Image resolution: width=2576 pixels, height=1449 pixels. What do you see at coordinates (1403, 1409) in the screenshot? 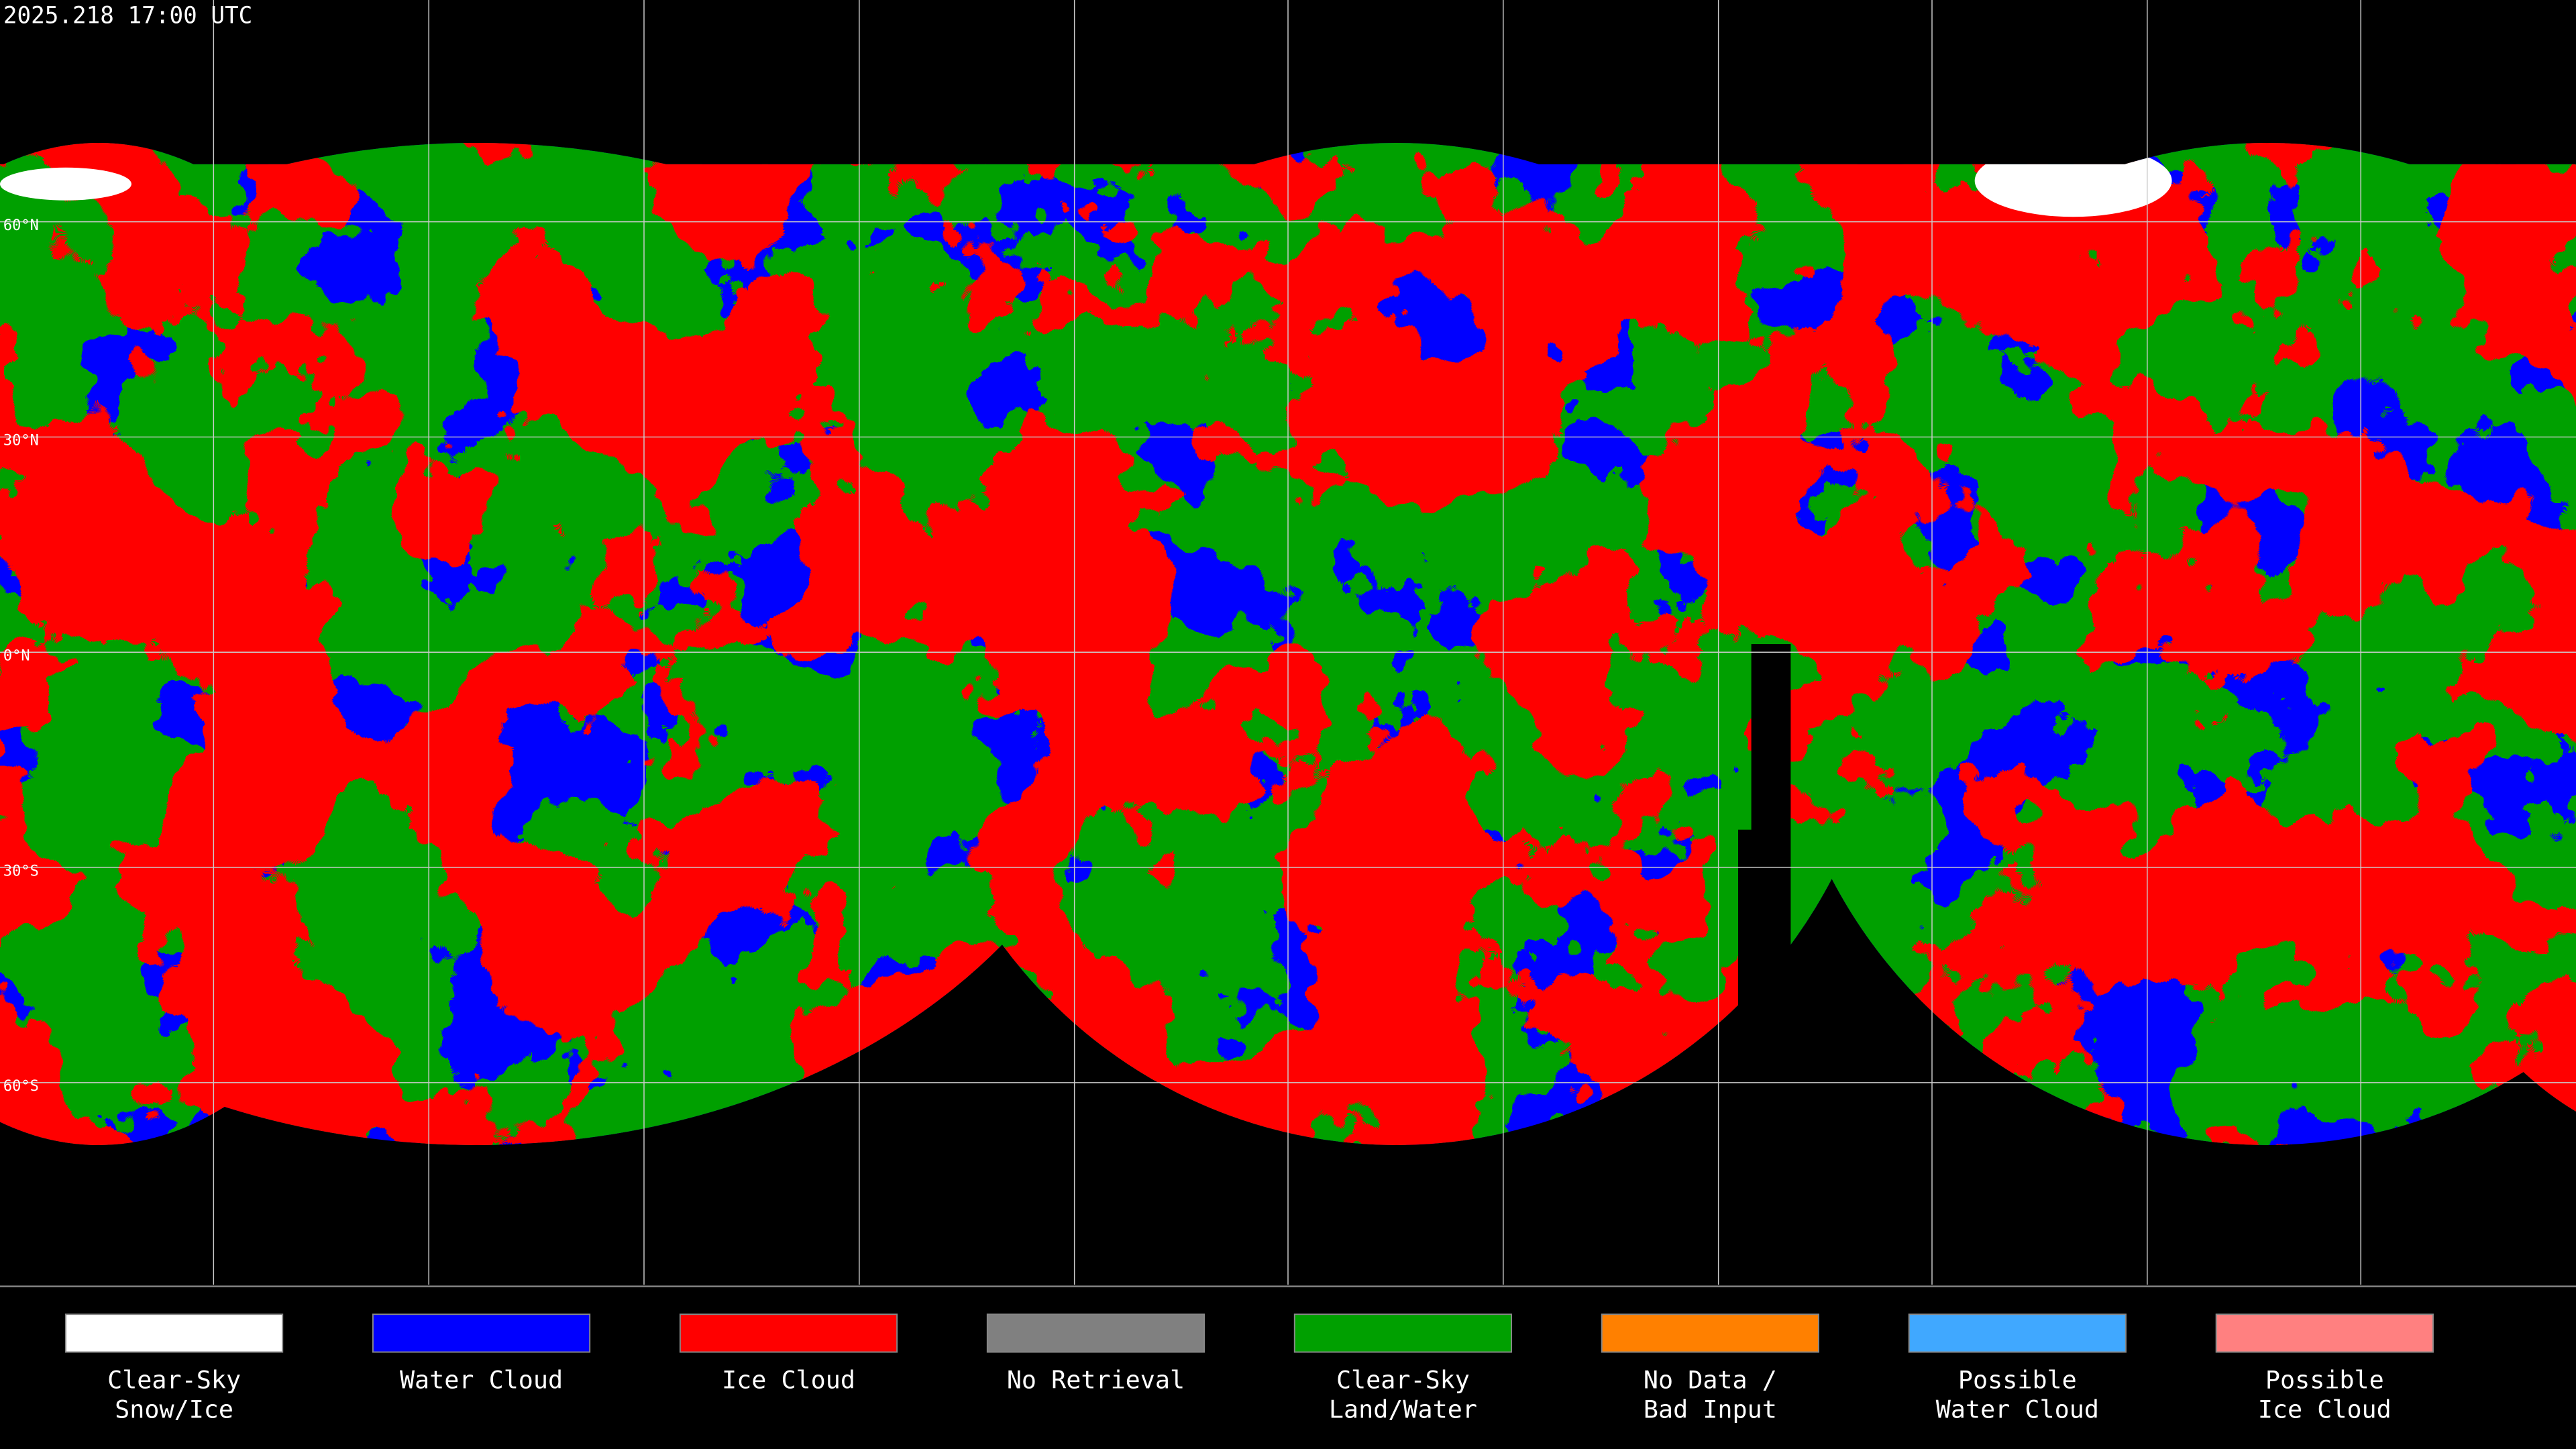
I see `legend-label: Land/Water` at bounding box center [1403, 1409].